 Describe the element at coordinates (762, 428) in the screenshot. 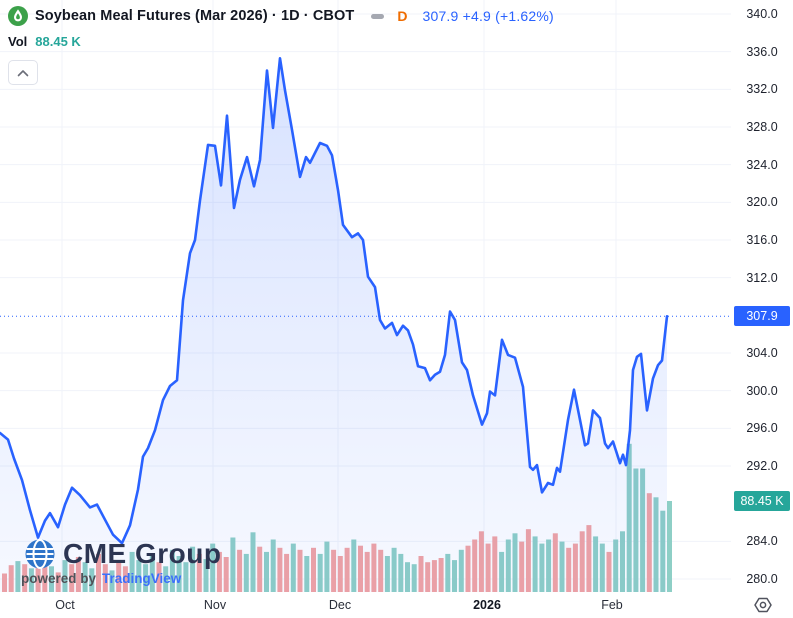

I see `y-tick-label: 296.0` at that location.